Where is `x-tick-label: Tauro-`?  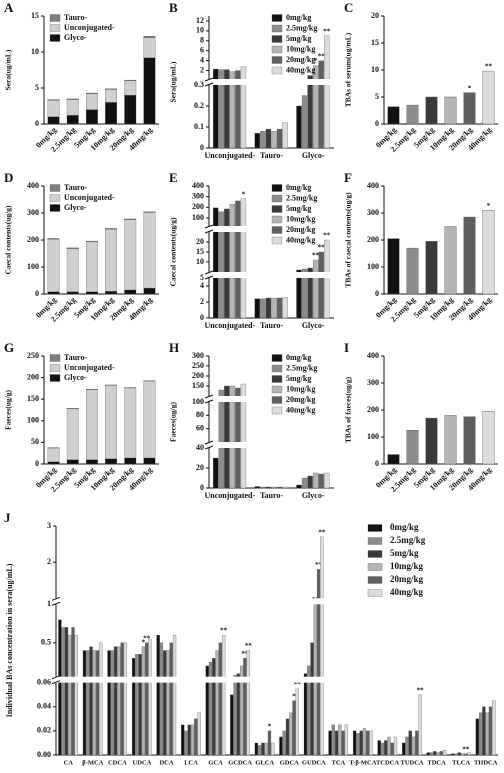
x-tick-label: Tauro- is located at coordinates (271, 155).